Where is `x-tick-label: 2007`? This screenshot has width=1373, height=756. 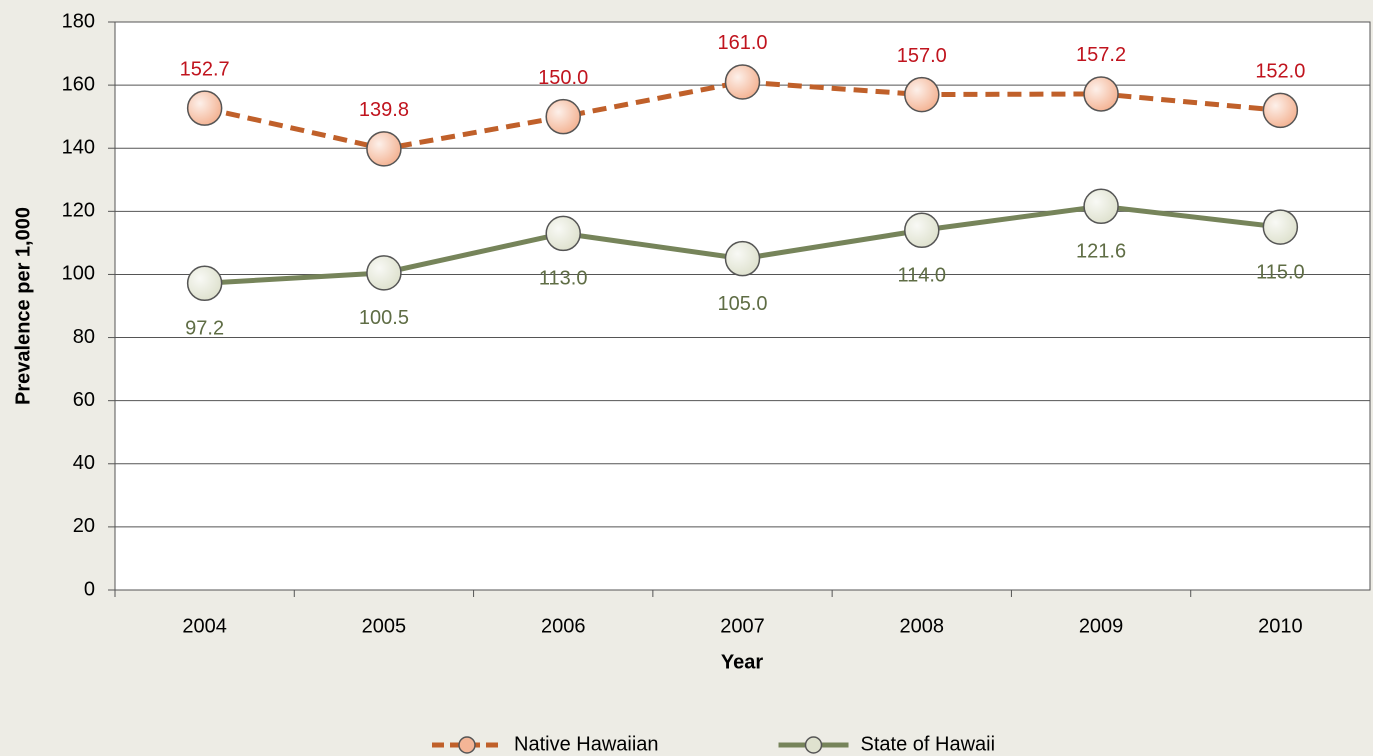
x-tick-label: 2007 is located at coordinates (742, 626).